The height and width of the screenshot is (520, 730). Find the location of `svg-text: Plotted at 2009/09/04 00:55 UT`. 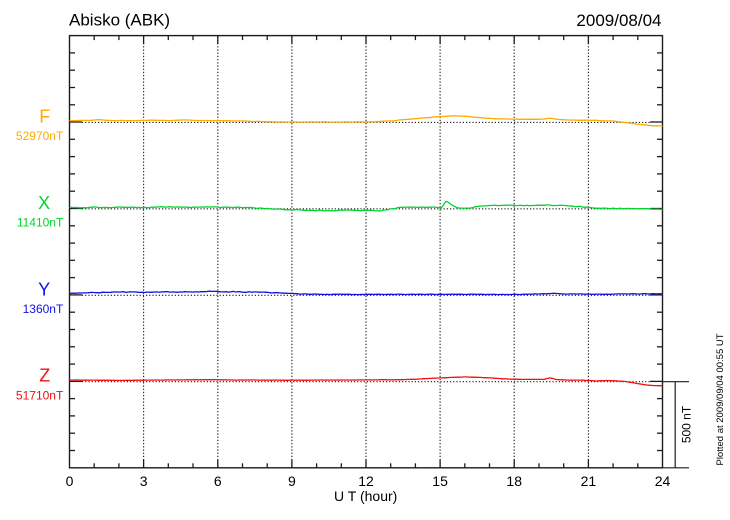

svg-text: Plotted at 2009/09/04 00:55 UT is located at coordinates (720, 399).